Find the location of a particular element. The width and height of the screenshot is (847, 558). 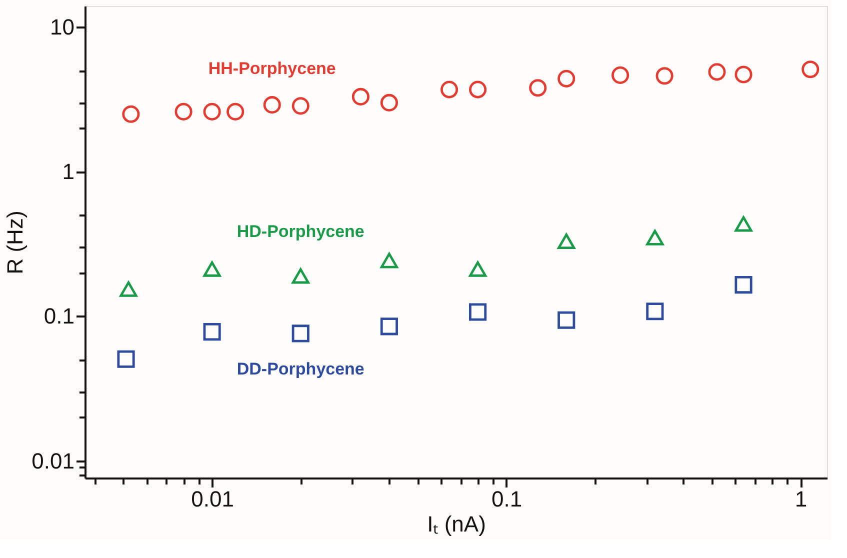

y-tick-label: 1 is located at coordinates (68, 171).